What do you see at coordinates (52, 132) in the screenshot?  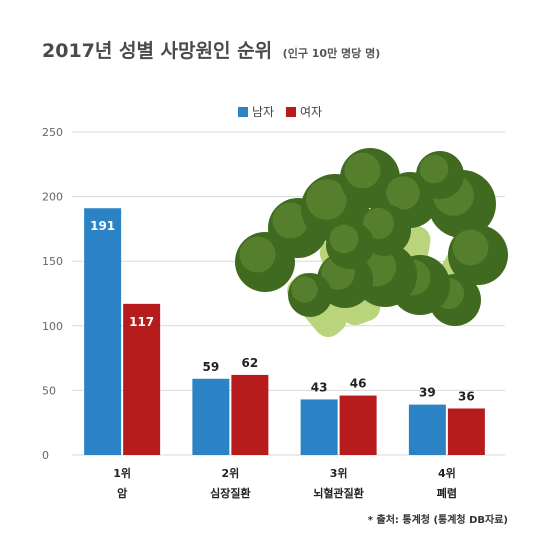 I see `y-tick-label: 250` at bounding box center [52, 132].